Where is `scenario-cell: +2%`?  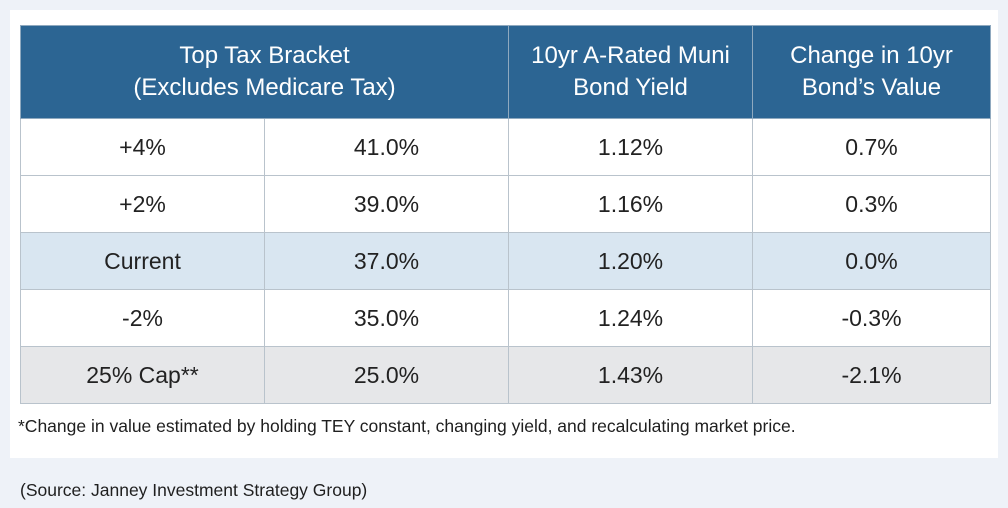
scenario-cell: +2% is located at coordinates (142, 204).